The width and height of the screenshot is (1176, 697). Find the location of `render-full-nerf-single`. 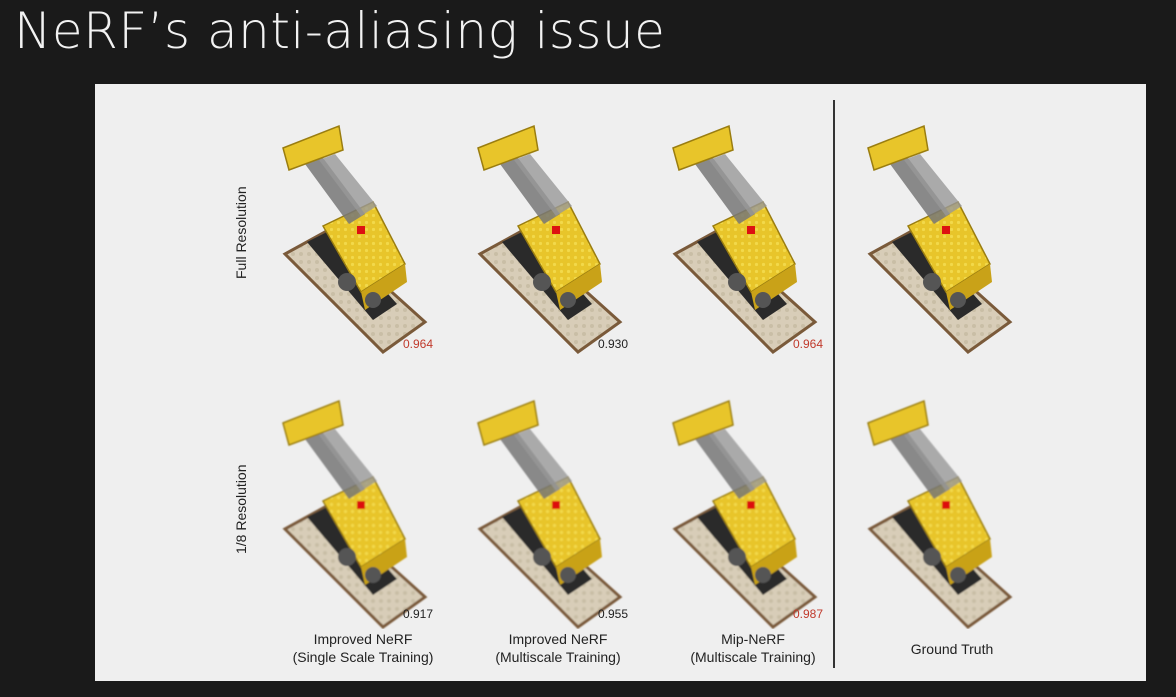

render-full-nerf-single is located at coordinates (355, 234).